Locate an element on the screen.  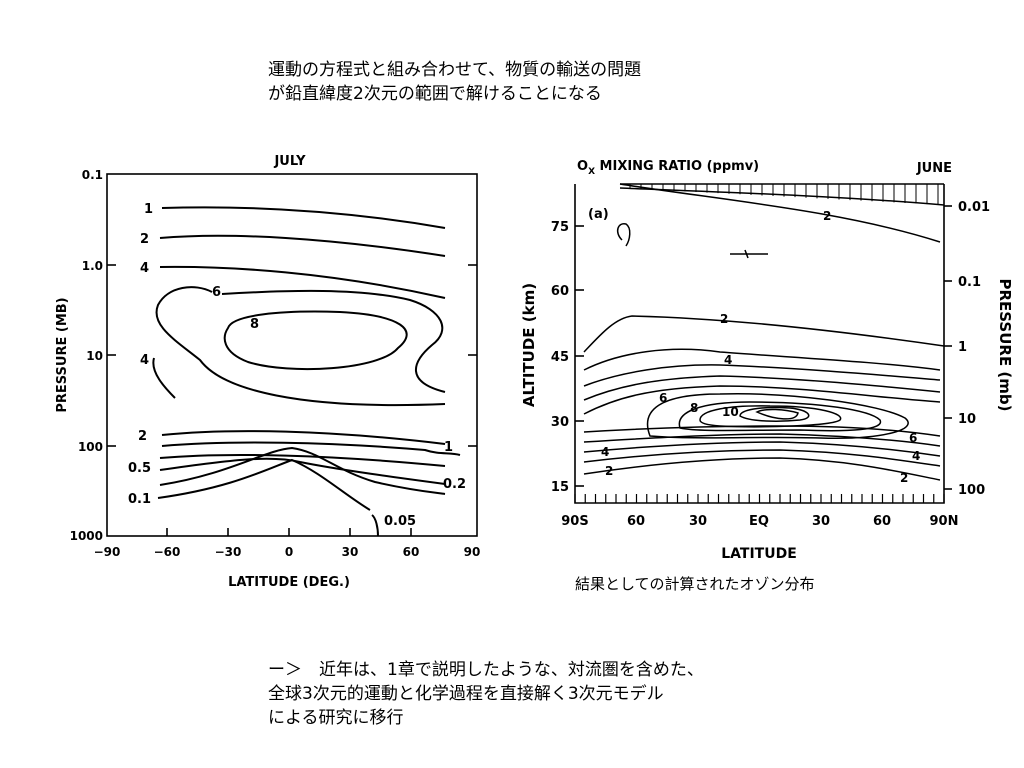
left-ytick-label: 100 is located at coordinates (90, 447).